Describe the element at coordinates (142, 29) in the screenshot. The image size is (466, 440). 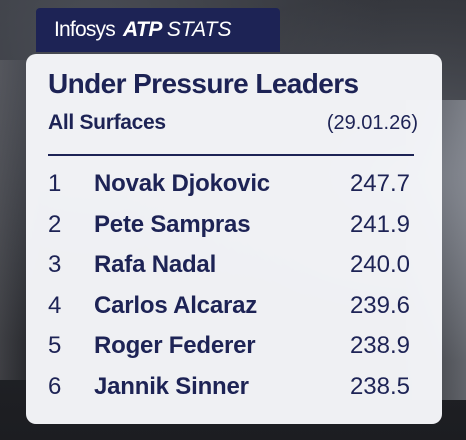
I see `atp-logo: ATP` at that location.